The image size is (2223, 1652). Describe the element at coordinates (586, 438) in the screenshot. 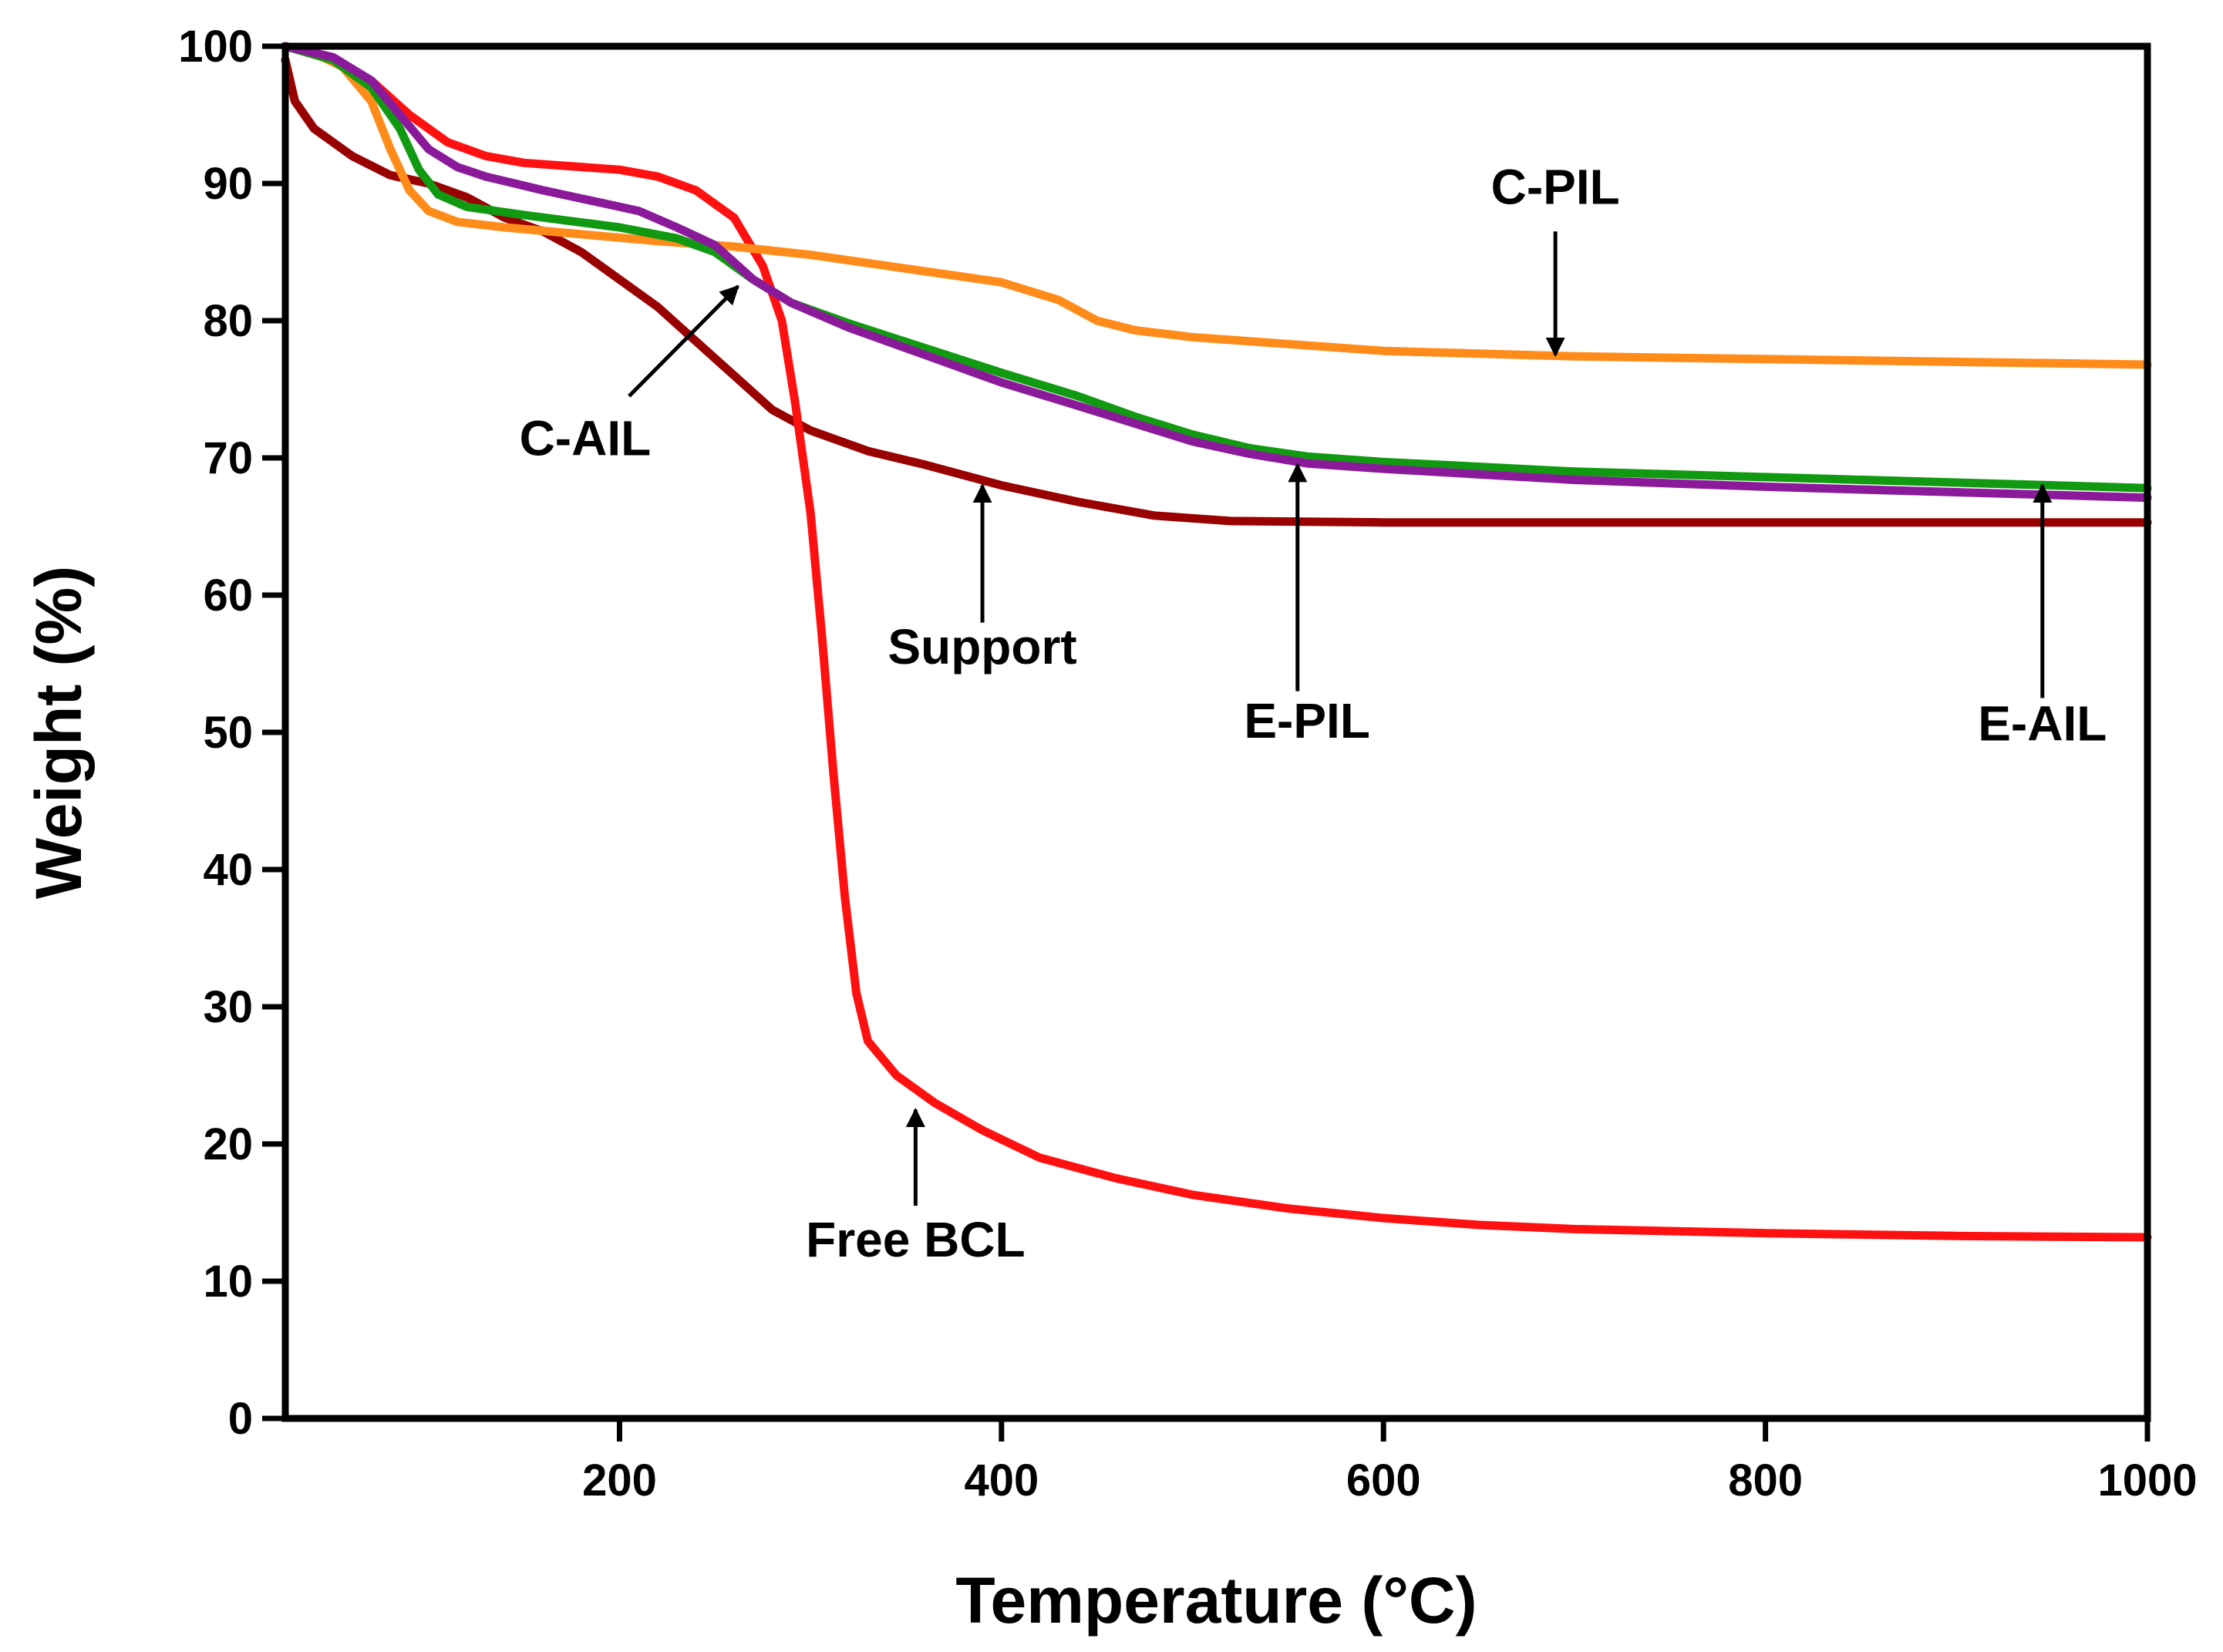

I see `annotation-label-c-ail: C-AIL` at that location.